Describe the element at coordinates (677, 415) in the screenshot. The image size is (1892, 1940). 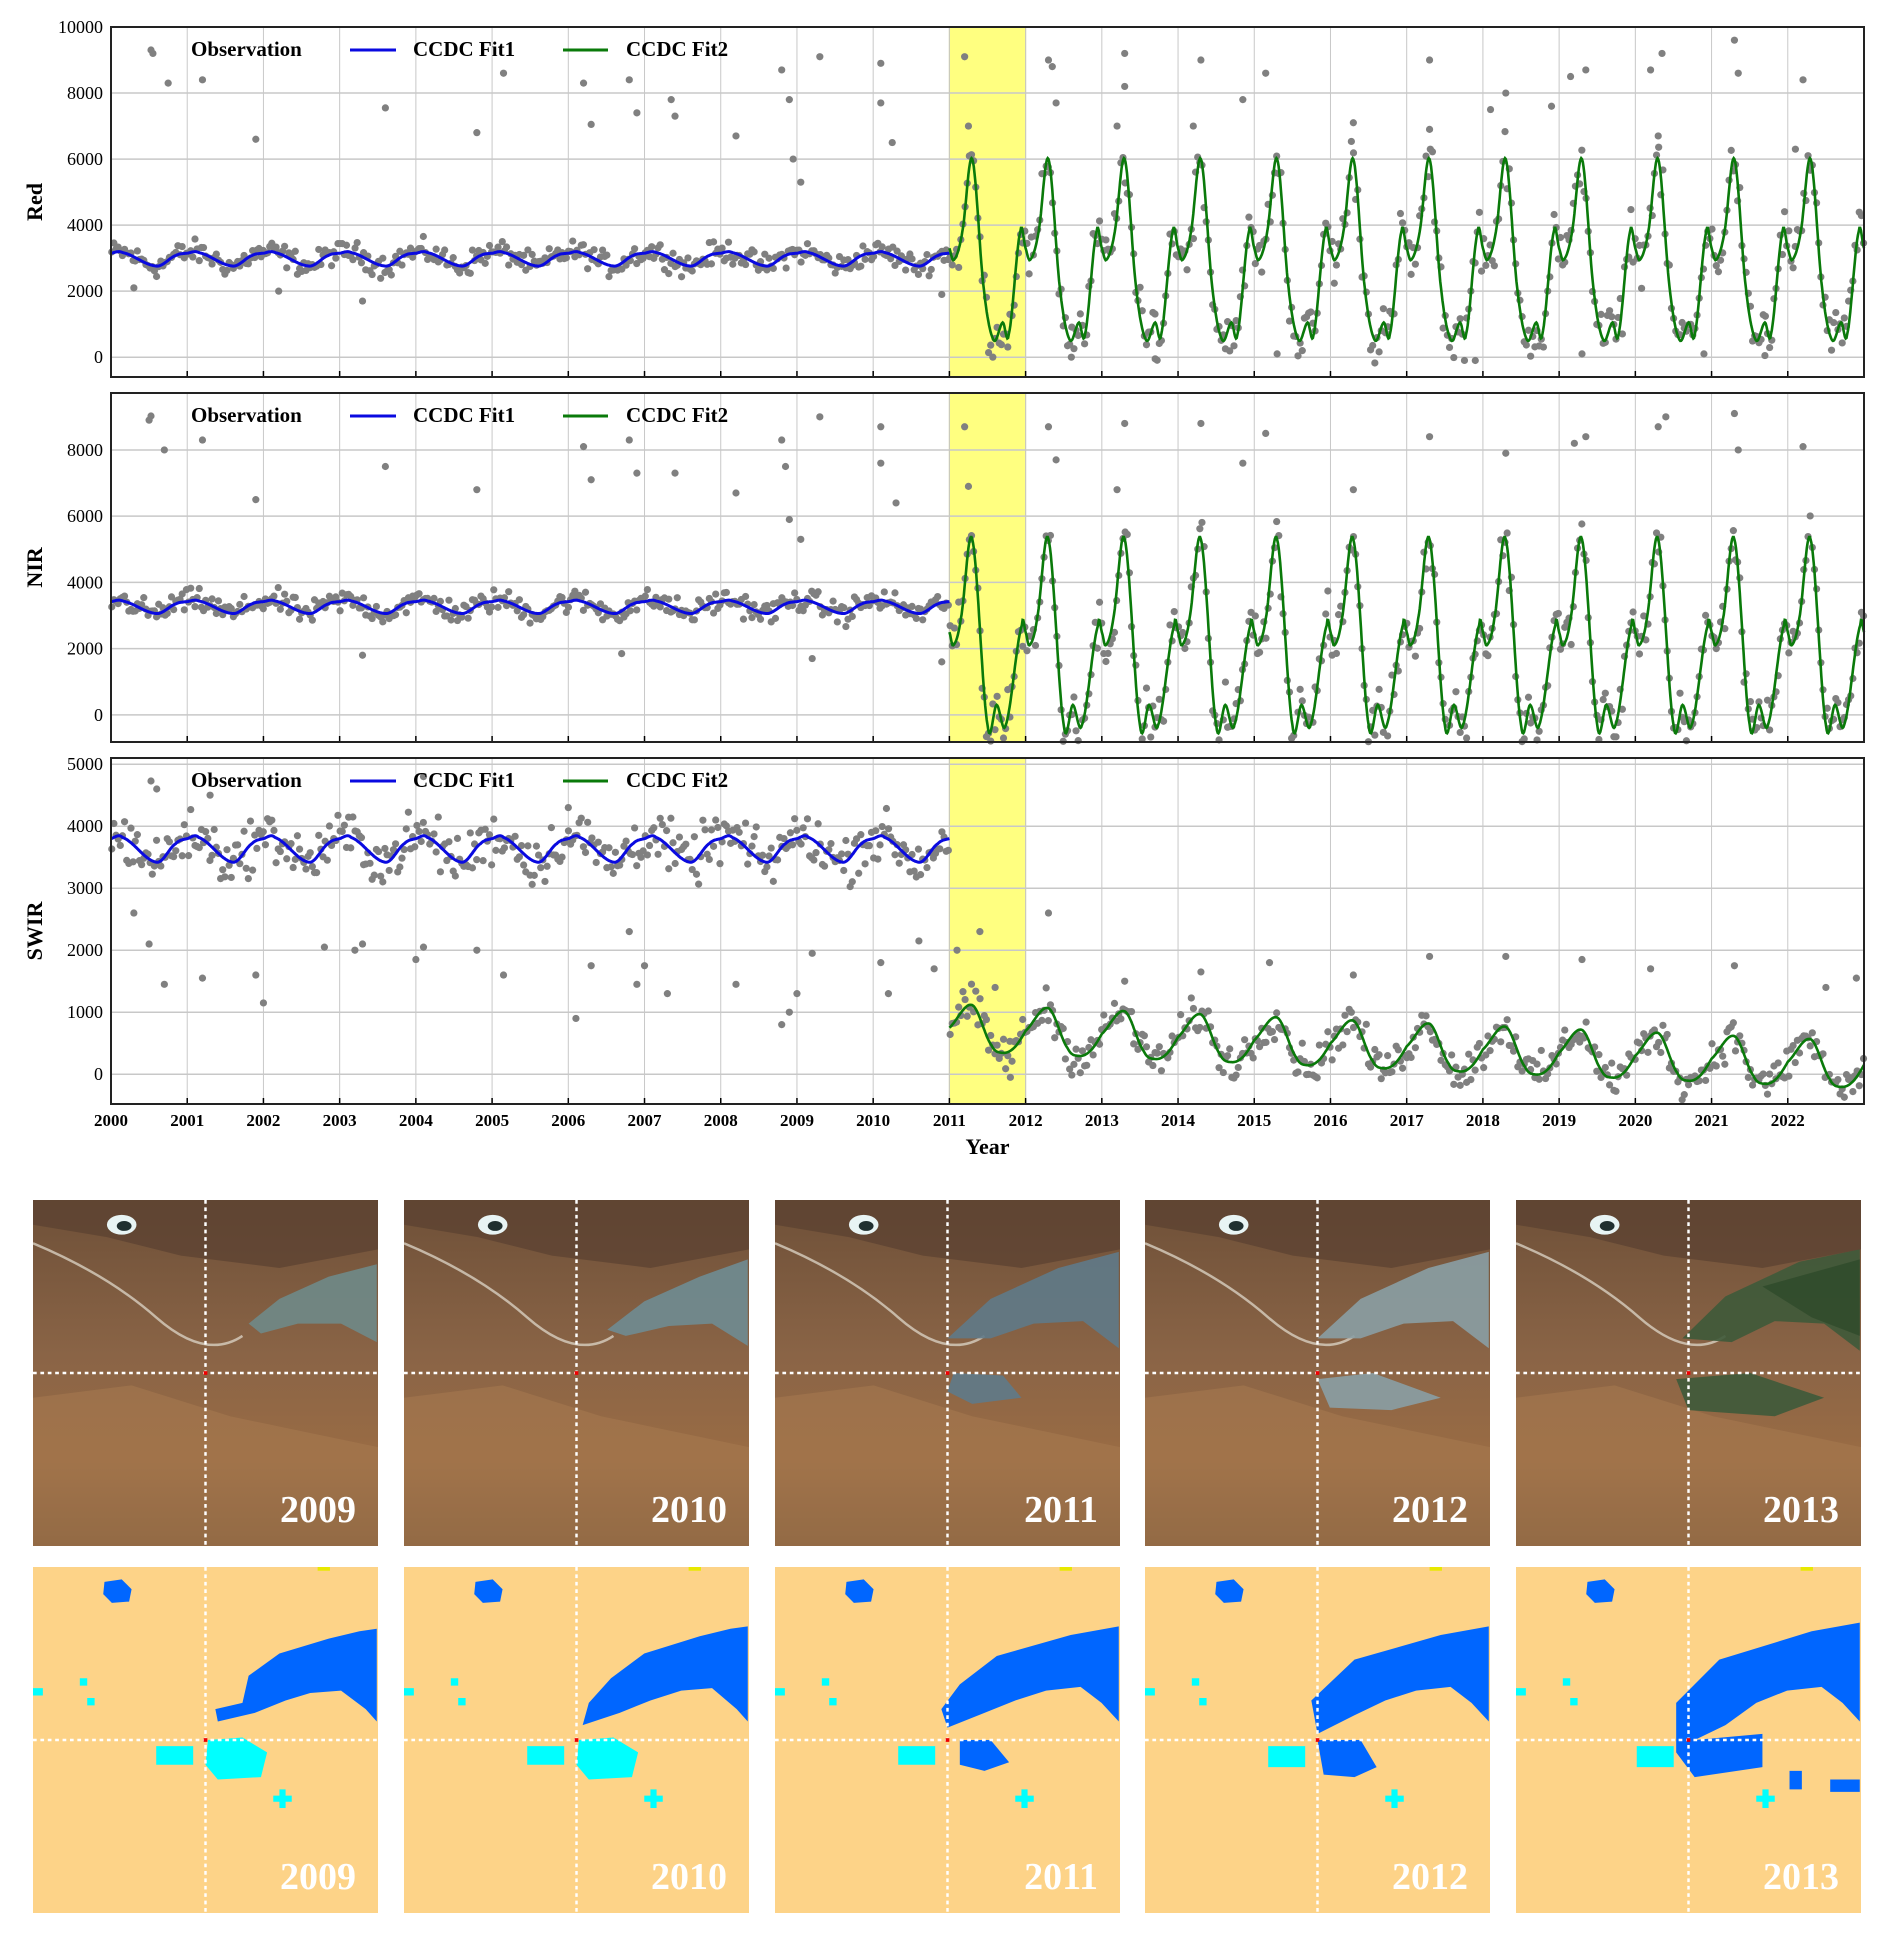
I see `legend-fit2-label: CCDC Fit2` at that location.